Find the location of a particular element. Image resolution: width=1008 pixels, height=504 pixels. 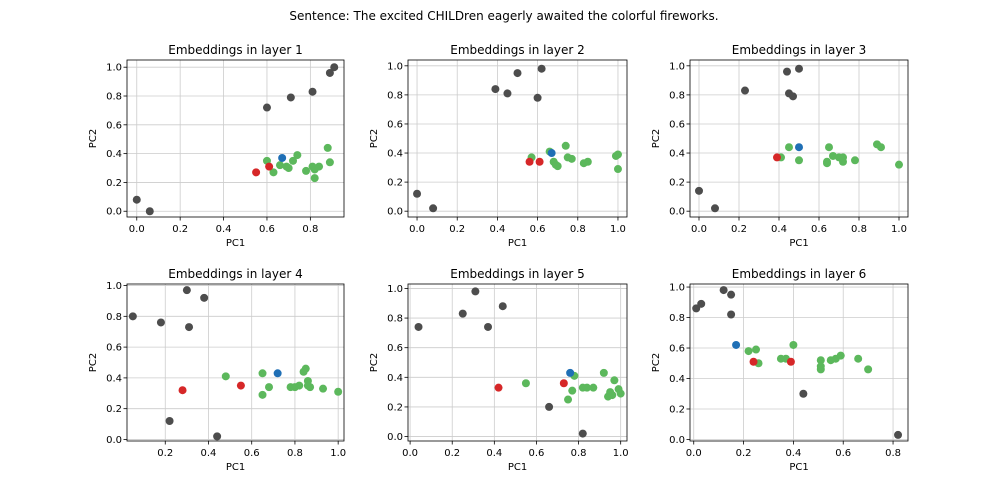

data-point-query is located at coordinates (736, 344).